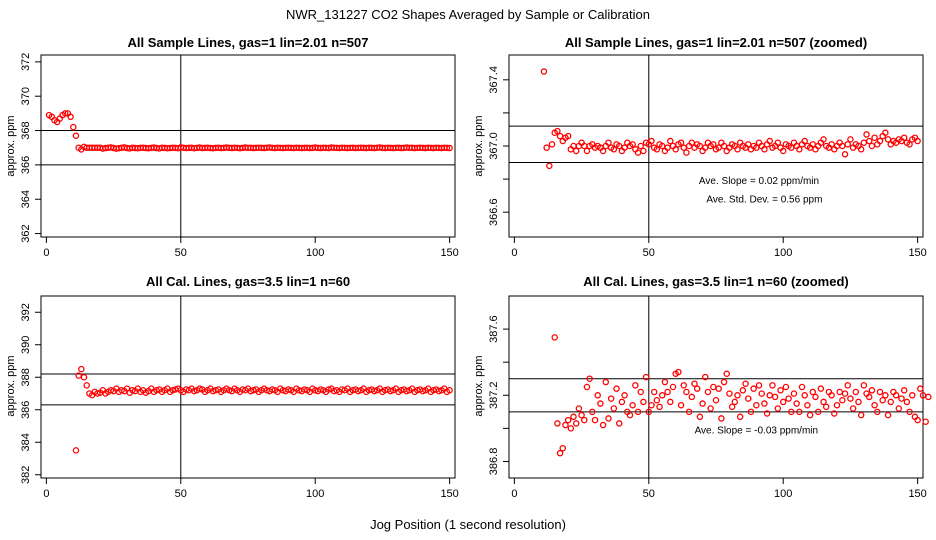  I want to click on y-tick-label: 362, so click(26, 233).